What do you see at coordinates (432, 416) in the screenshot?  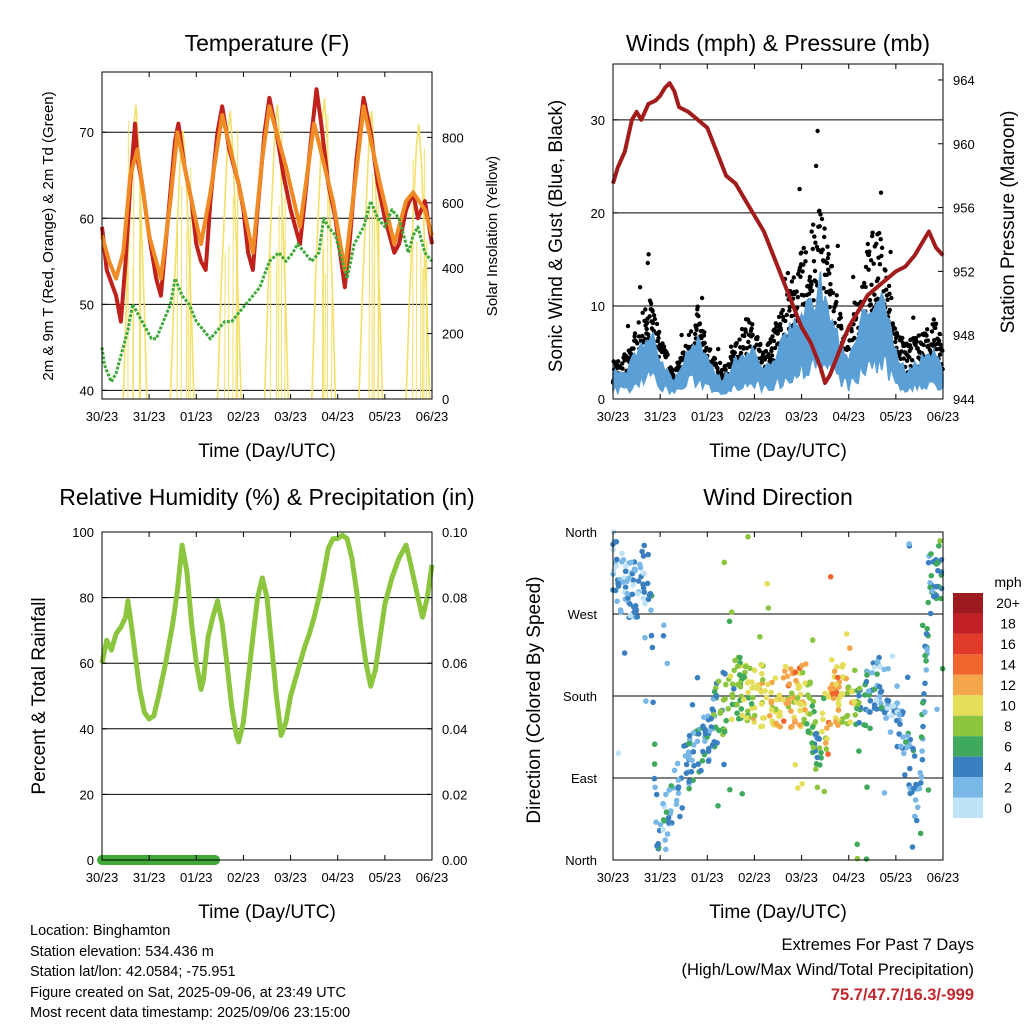 I see `x-tick-label: 06/23` at bounding box center [432, 416].